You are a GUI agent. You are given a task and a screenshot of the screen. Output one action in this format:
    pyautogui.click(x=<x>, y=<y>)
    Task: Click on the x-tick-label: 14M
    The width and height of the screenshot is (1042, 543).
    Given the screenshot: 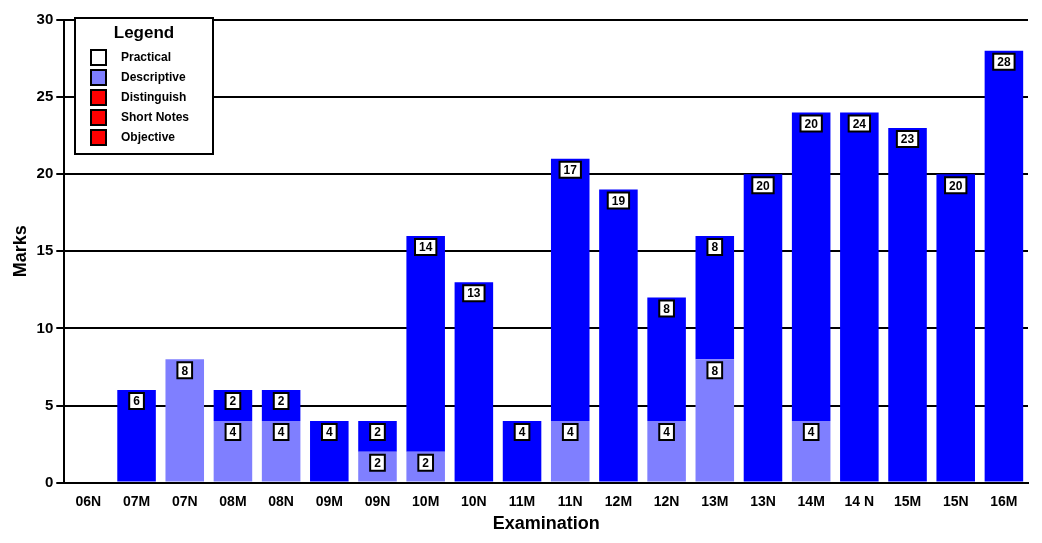 What is the action you would take?
    pyautogui.click(x=811, y=500)
    